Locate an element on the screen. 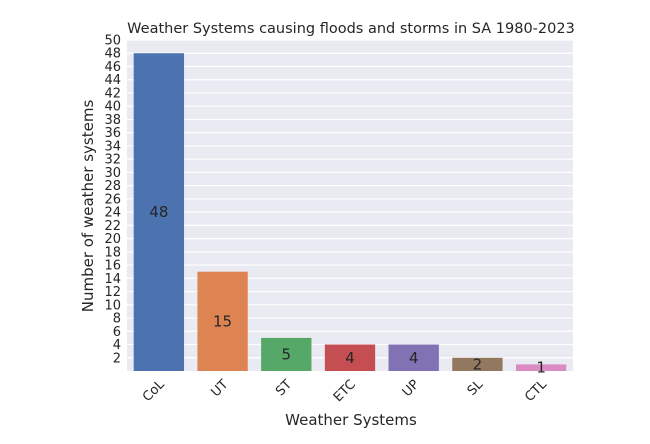  y-tick-label: 16 is located at coordinates (112, 266).